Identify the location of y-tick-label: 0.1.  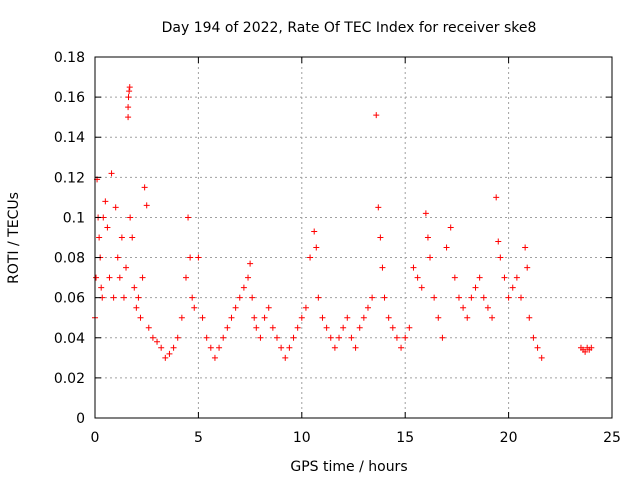
(74, 218).